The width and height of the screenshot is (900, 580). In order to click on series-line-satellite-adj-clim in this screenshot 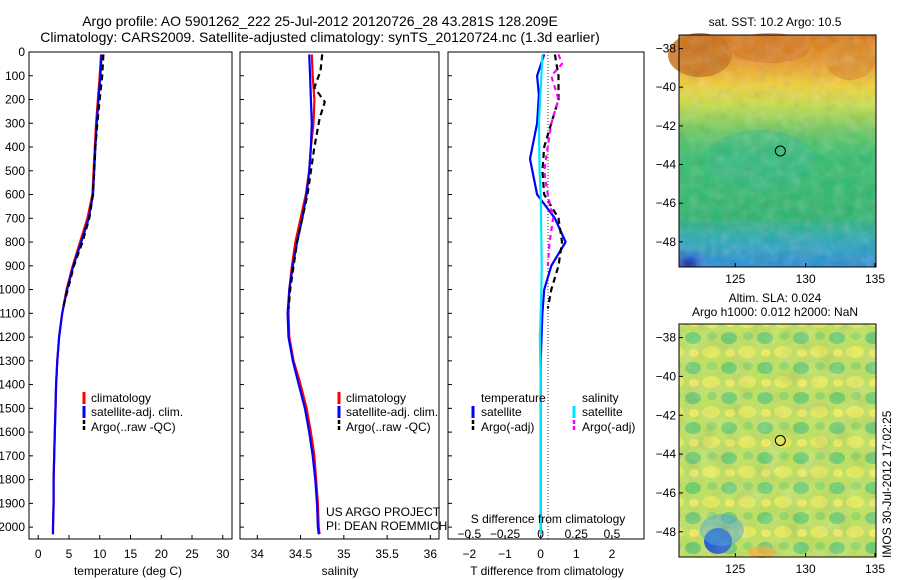, I will do `click(77, 294)`.